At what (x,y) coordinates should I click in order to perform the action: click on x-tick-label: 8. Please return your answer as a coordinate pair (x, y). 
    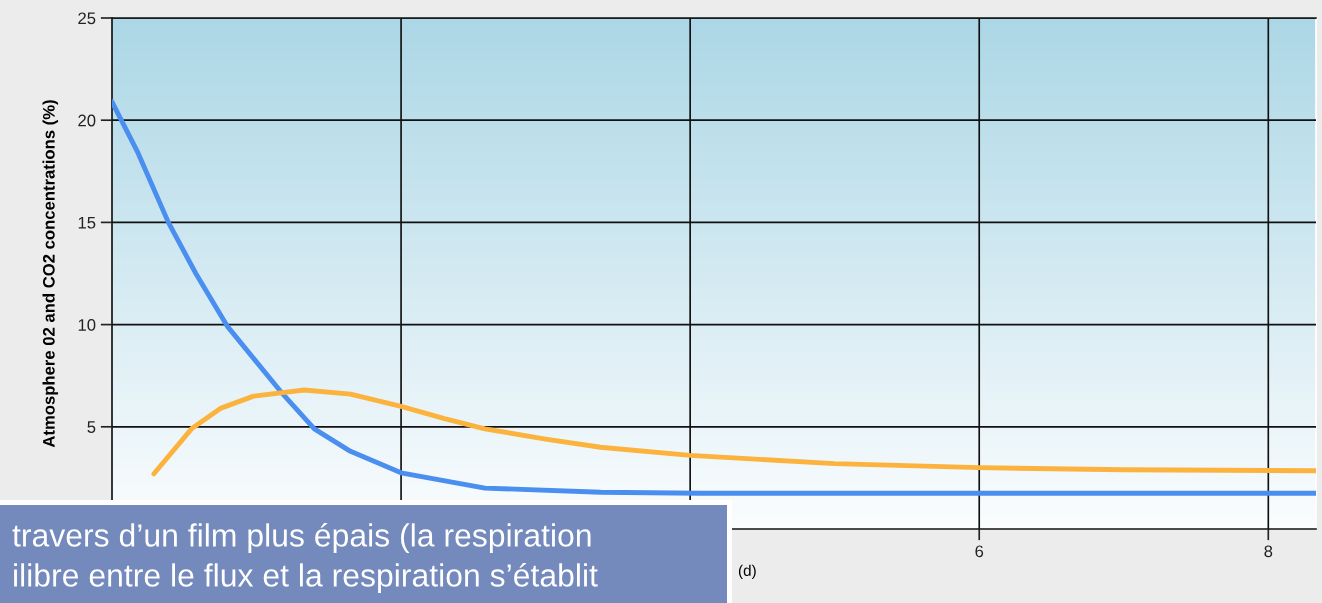
    Looking at the image, I should click on (1268, 551).